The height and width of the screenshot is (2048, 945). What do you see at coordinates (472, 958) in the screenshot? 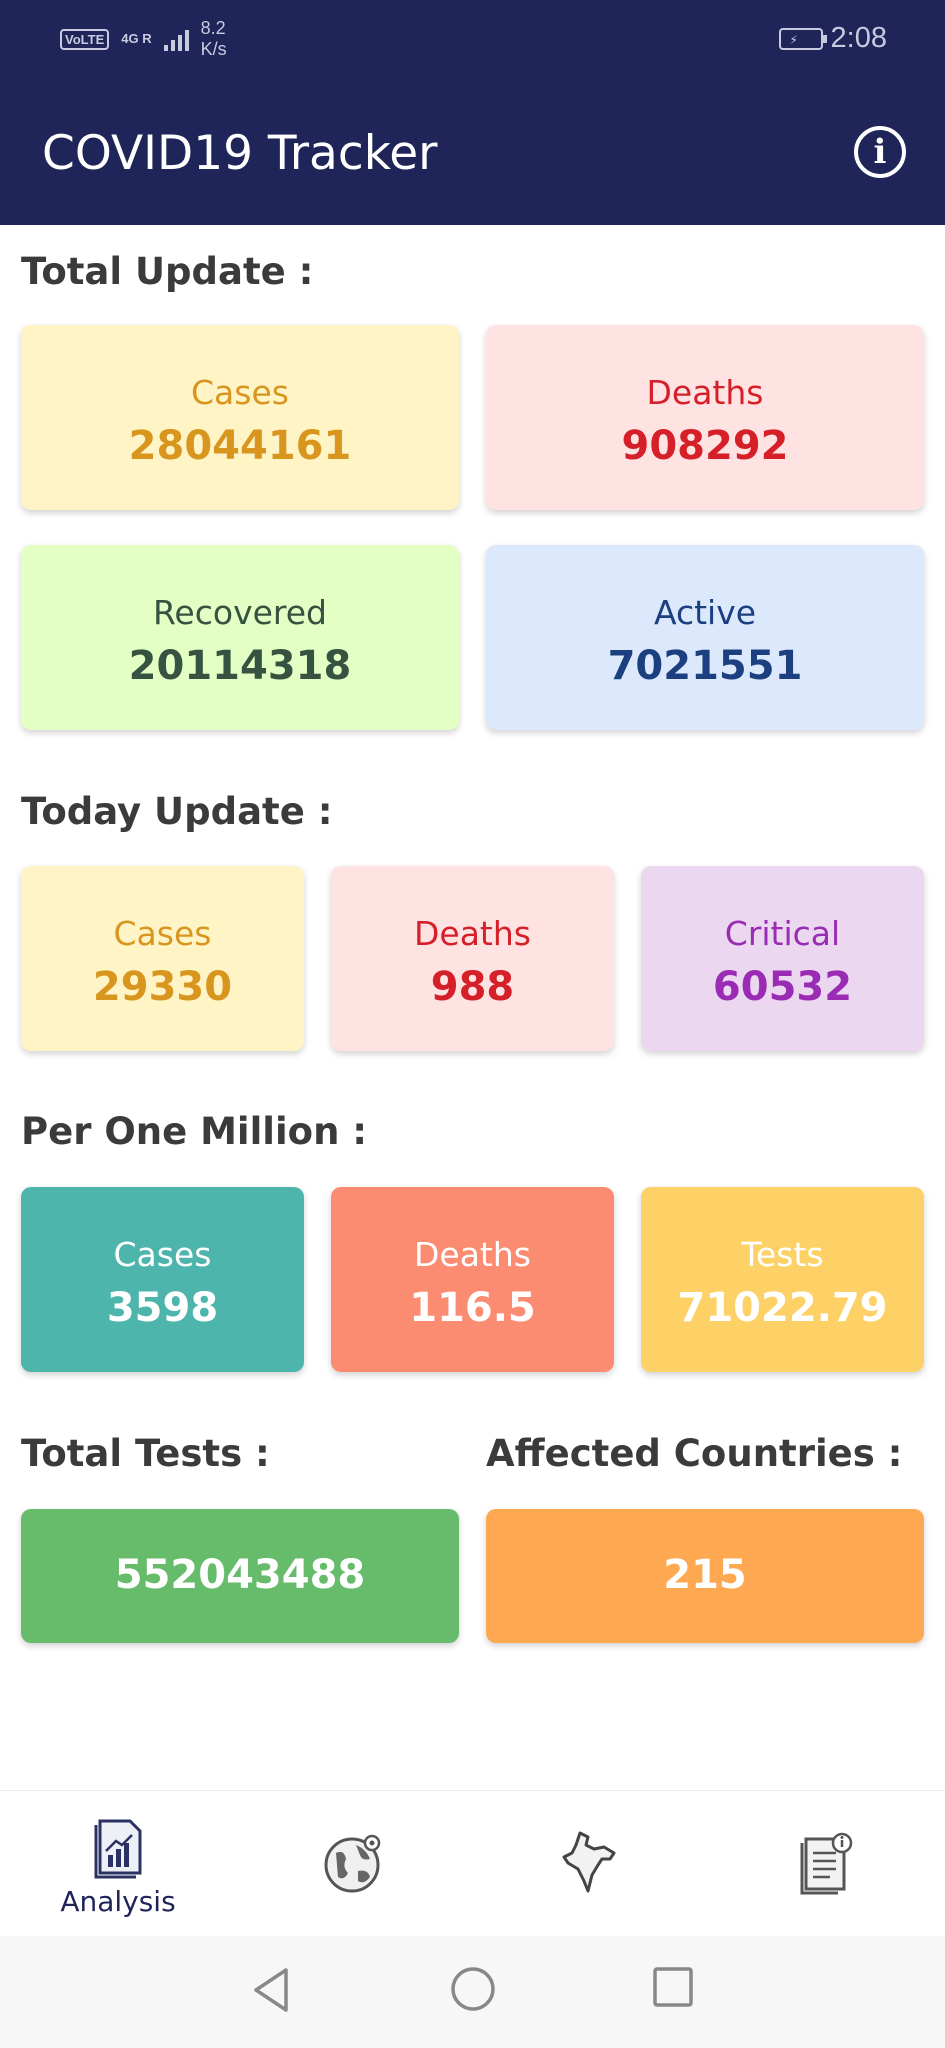
I see `today-deaths-card: Deaths 988` at bounding box center [472, 958].